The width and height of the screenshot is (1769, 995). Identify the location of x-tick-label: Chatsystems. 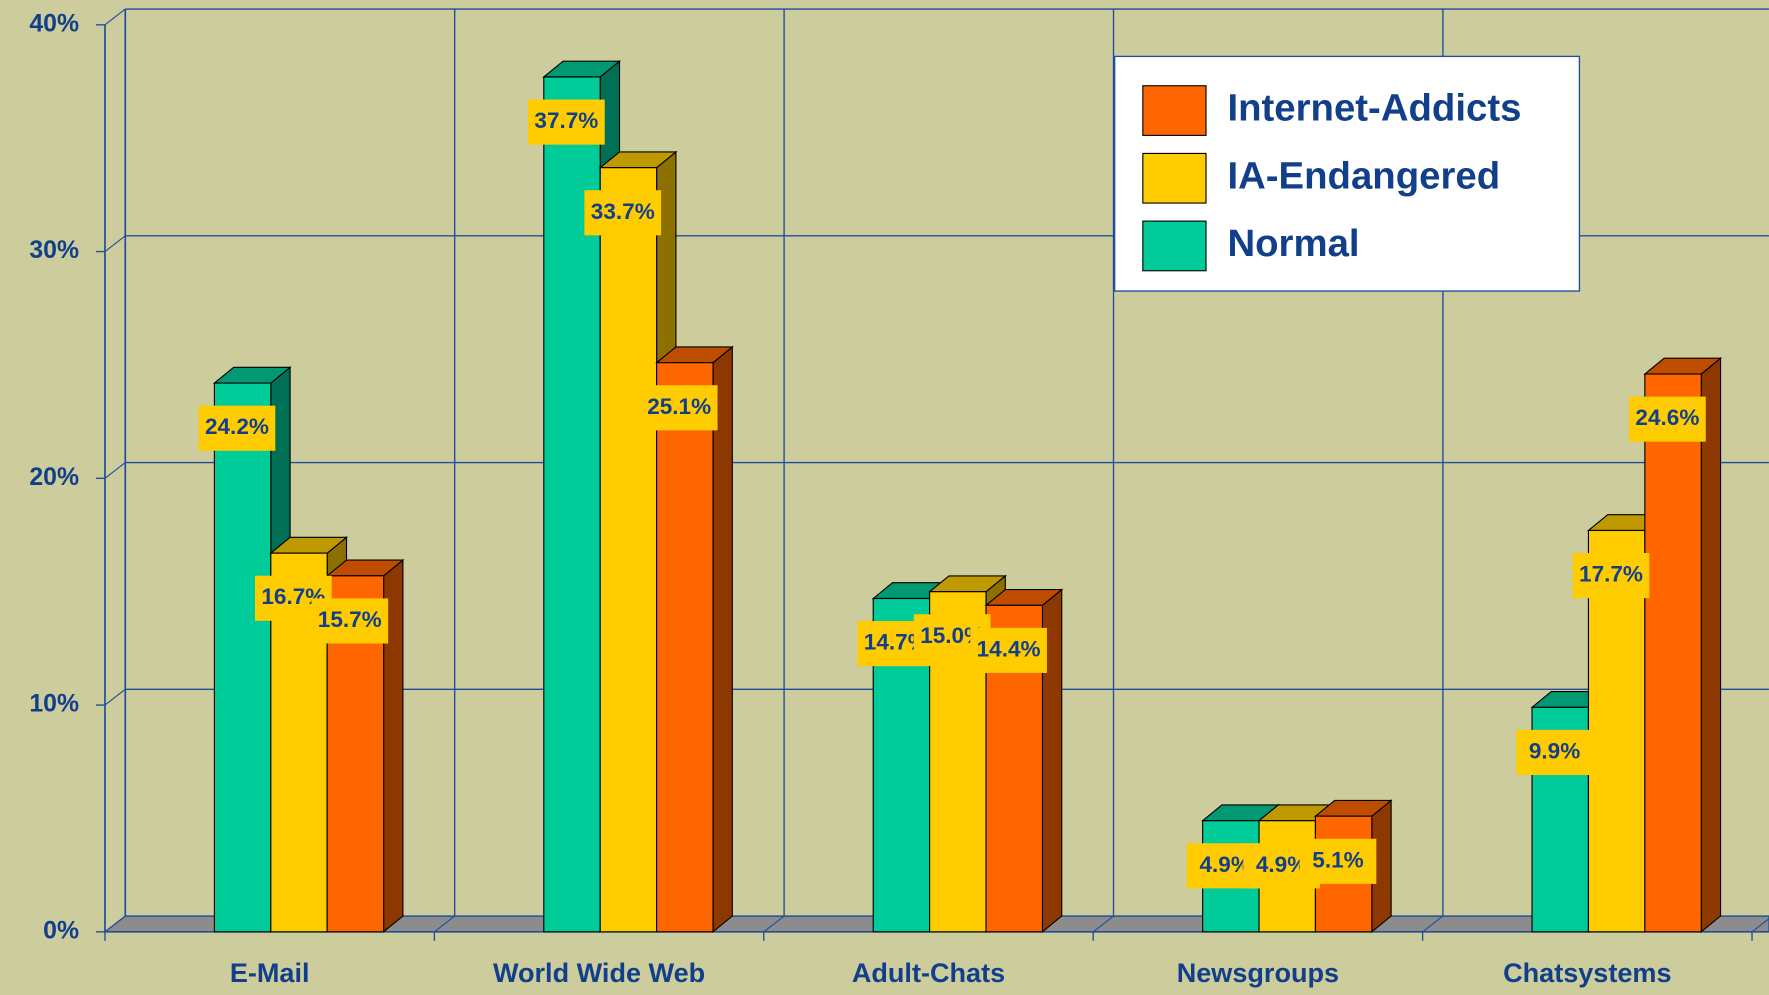
(1587, 972).